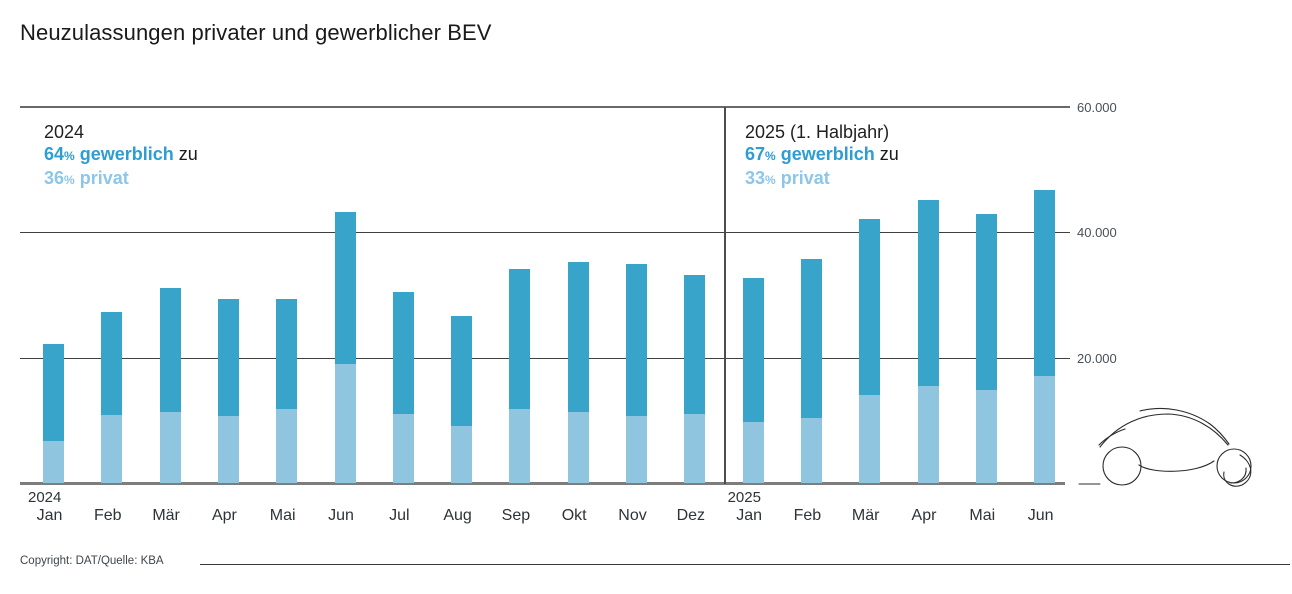 This screenshot has width=1292, height=594. What do you see at coordinates (982, 515) in the screenshot?
I see `month-label-2025-Mai: Mai` at bounding box center [982, 515].